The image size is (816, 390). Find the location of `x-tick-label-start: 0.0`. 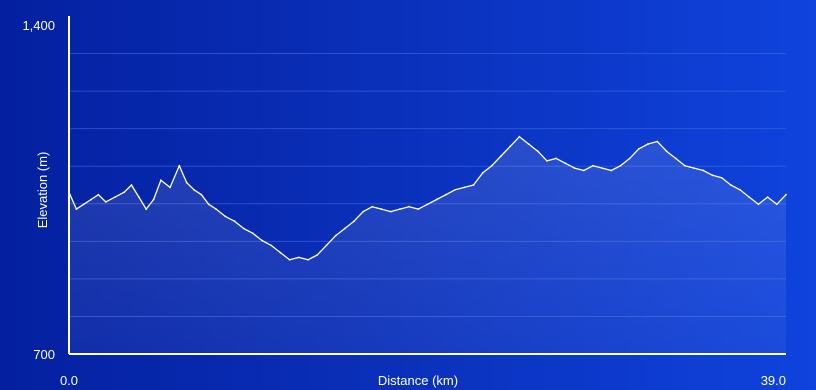

x-tick-label-start: 0.0 is located at coordinates (69, 380).